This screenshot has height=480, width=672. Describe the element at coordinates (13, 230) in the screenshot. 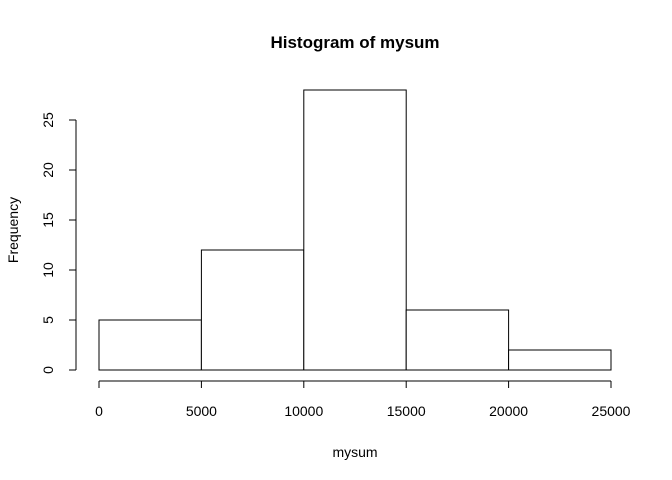

I see `y-axis-label: Frequency` at that location.